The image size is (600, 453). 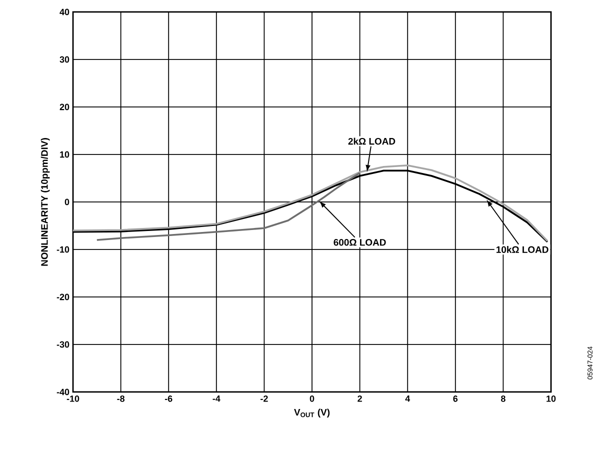 I want to click on x-tick-label: -6, so click(x=168, y=399).